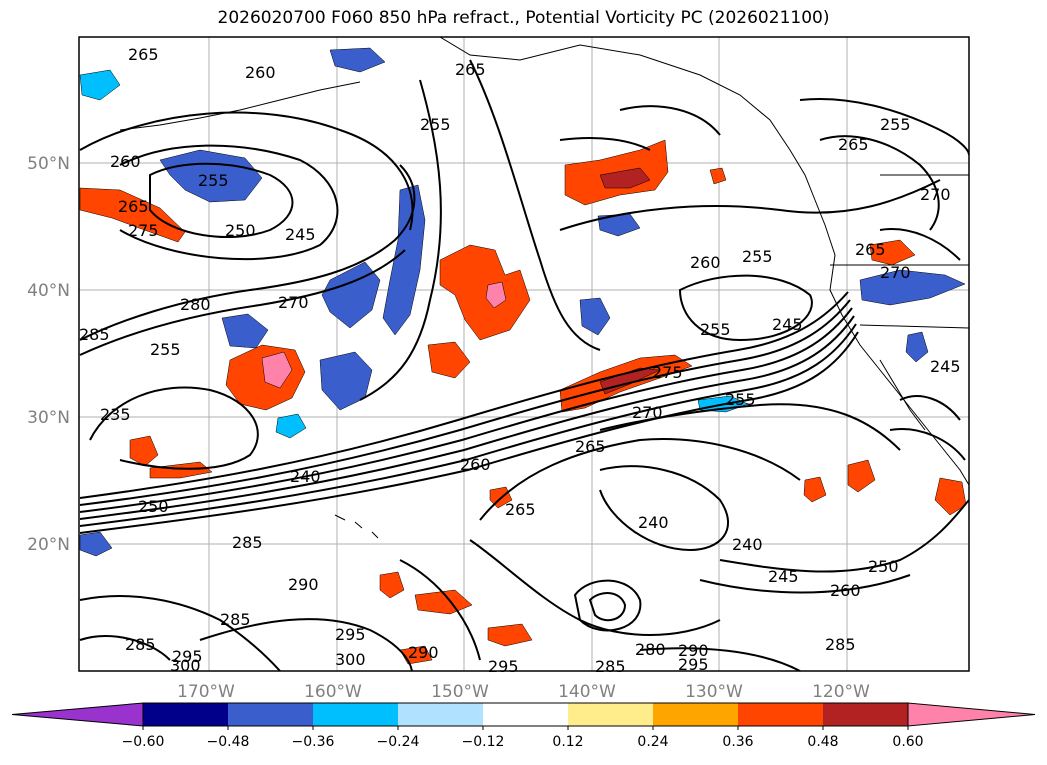 The image size is (1047, 765). I want to click on colorbar-tick-label: 0.36, so click(737, 742).